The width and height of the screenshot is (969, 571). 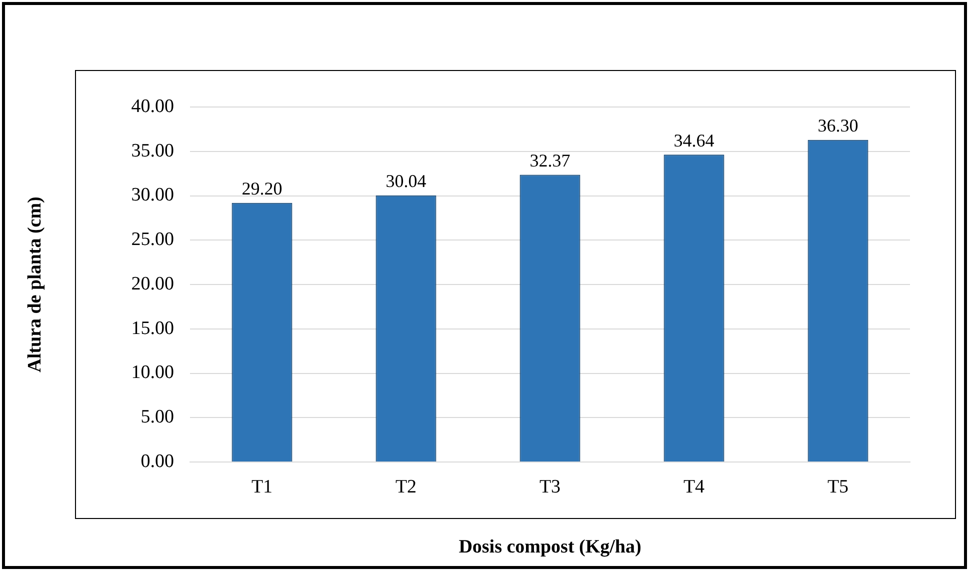 I want to click on data-label: 30.04, so click(x=406, y=181).